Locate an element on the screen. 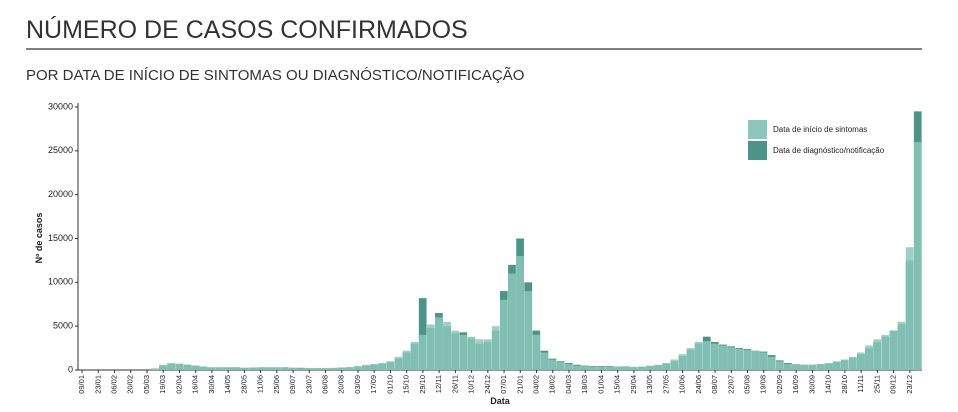 The width and height of the screenshot is (958, 412). x-tick-label: 26/11 is located at coordinates (454, 384).